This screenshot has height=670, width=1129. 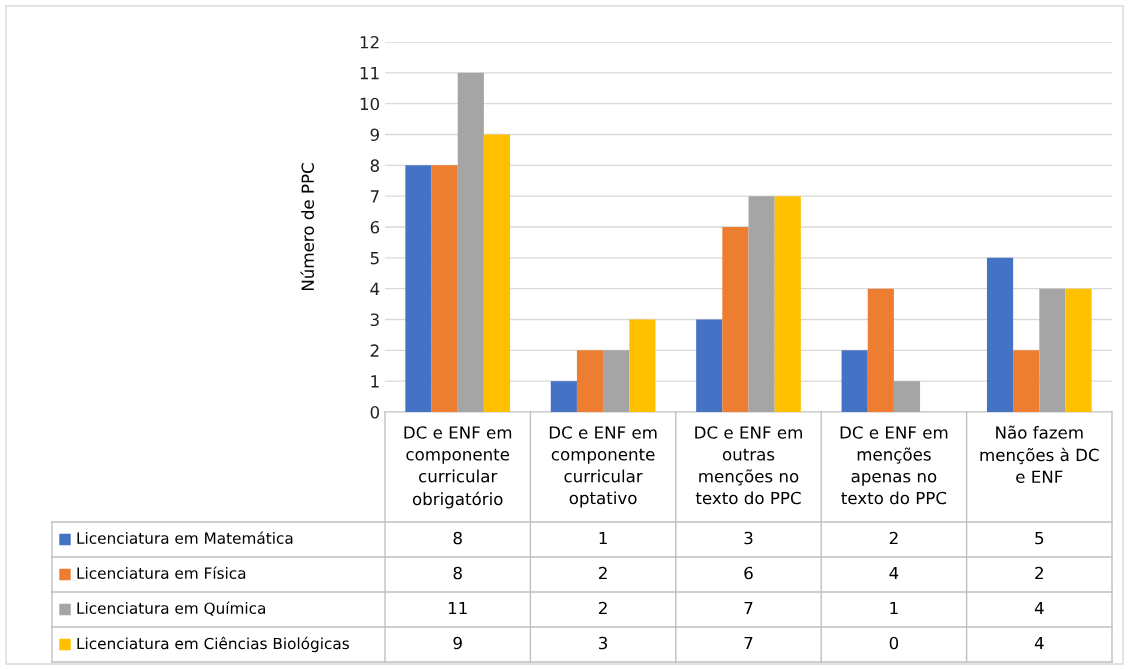 I want to click on y-tick-label: 9, so click(x=374, y=135).